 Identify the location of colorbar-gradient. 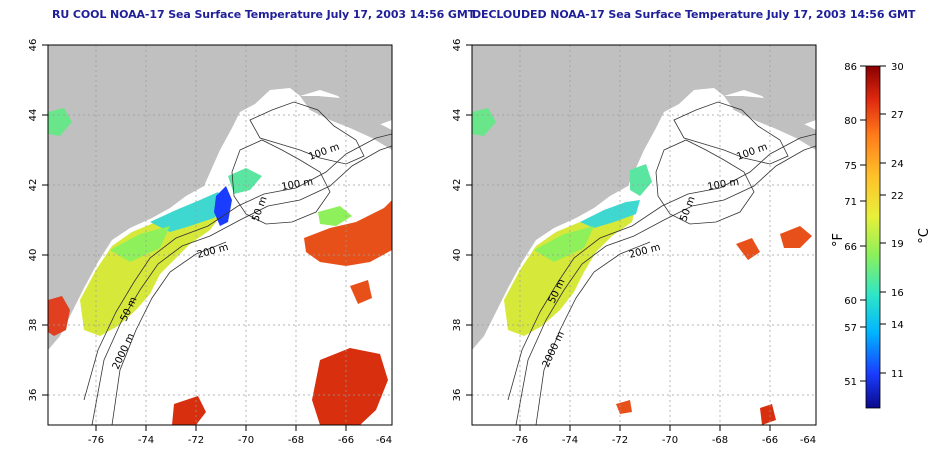
(873, 237).